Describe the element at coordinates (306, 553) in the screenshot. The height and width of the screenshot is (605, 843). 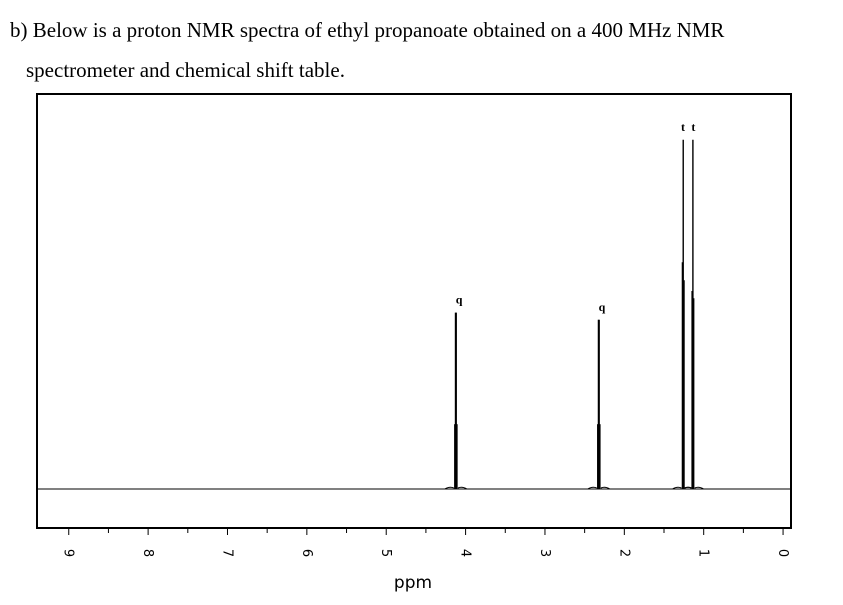
I see `tick-label: 6` at that location.